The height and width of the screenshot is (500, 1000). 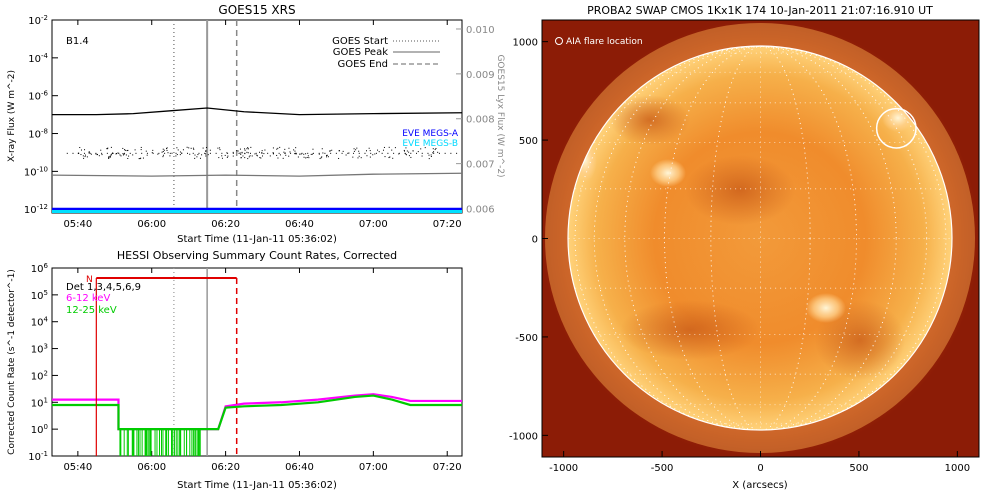 What do you see at coordinates (38, 134) in the screenshot?
I see `y-tick-label: 10⁻⁸` at bounding box center [38, 134].